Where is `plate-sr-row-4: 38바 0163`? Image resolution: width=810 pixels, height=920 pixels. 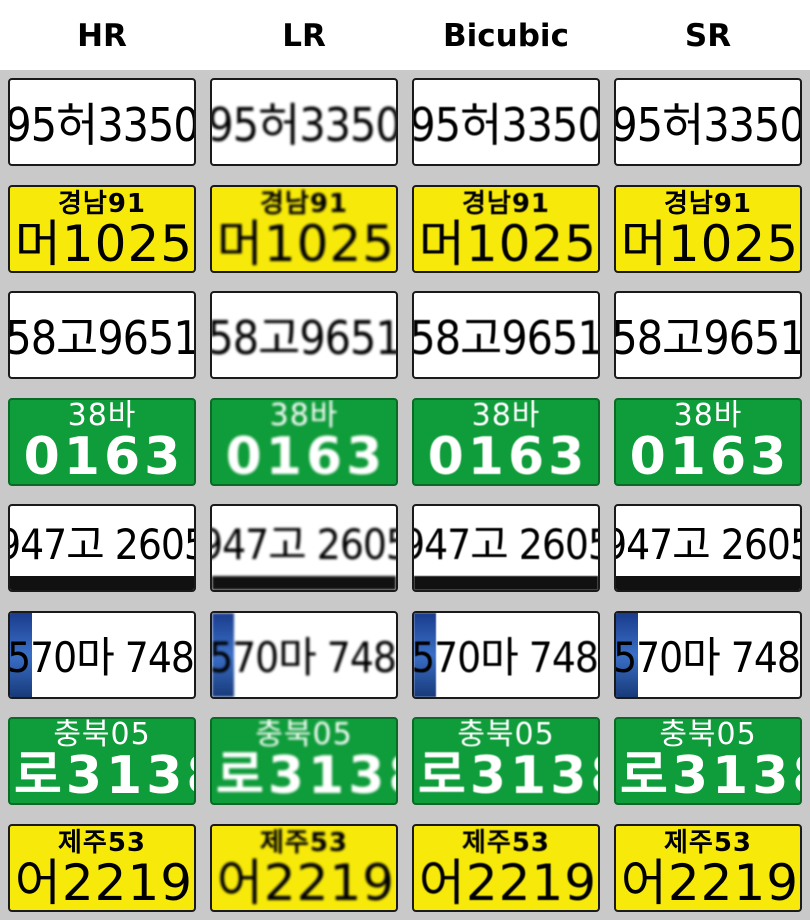 plate-sr-row-4: 38바 0163 is located at coordinates (708, 441).